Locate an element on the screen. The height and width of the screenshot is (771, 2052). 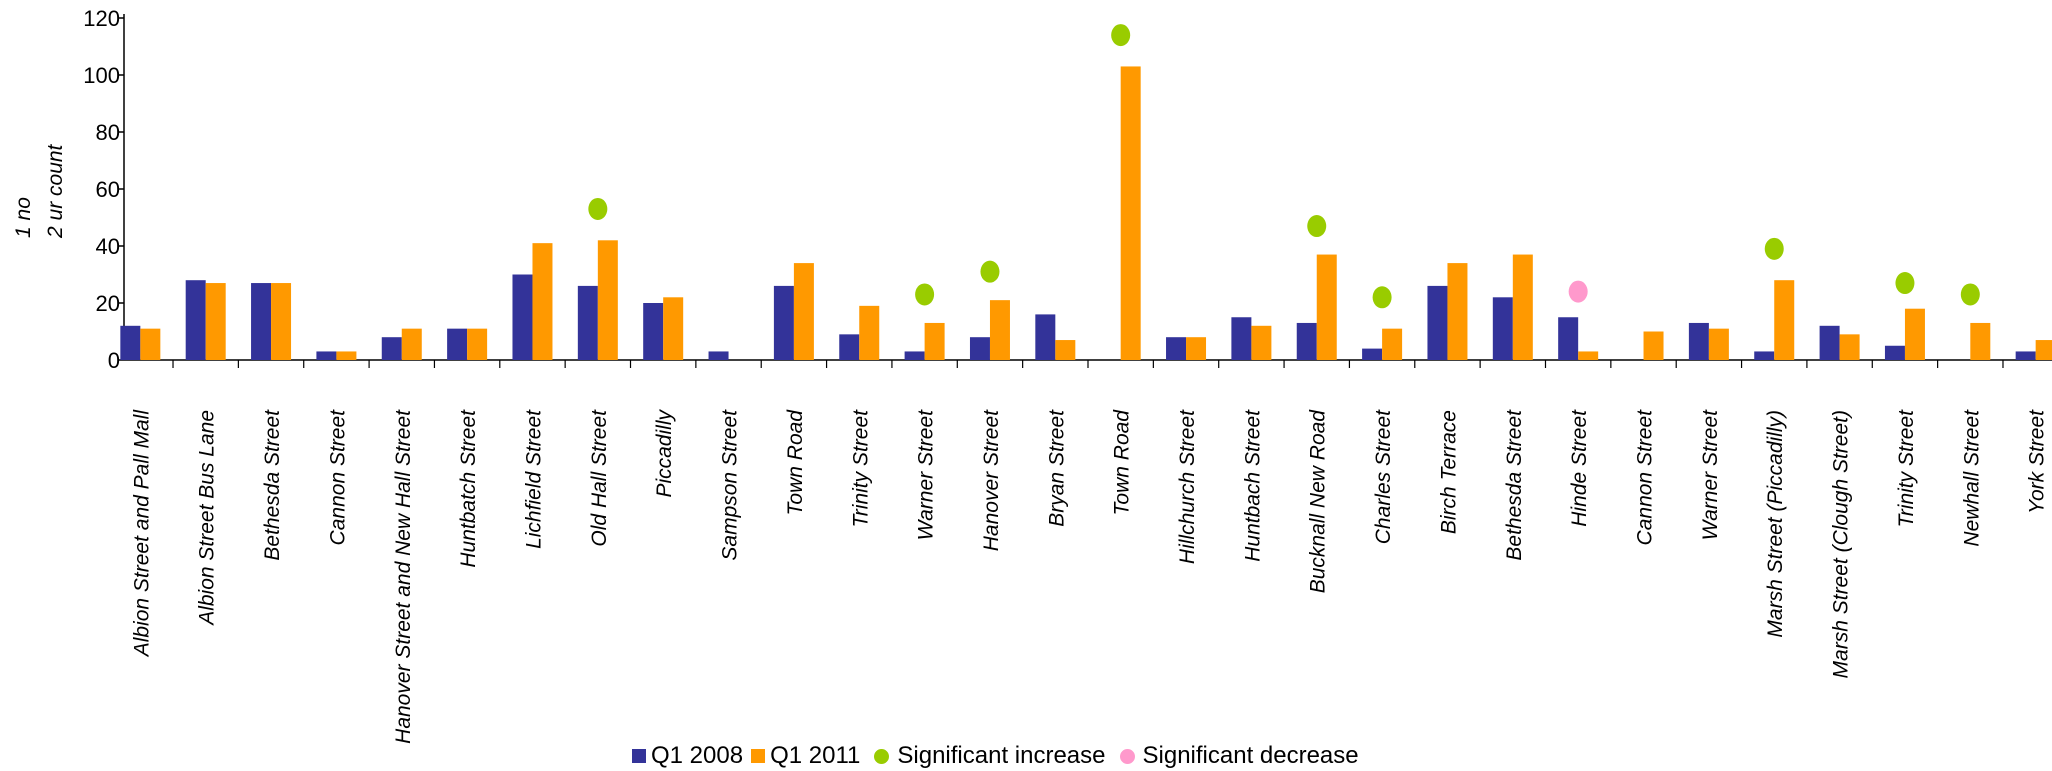
category-label-newhall-street: Newhall Street is located at coordinates (1971, 478).